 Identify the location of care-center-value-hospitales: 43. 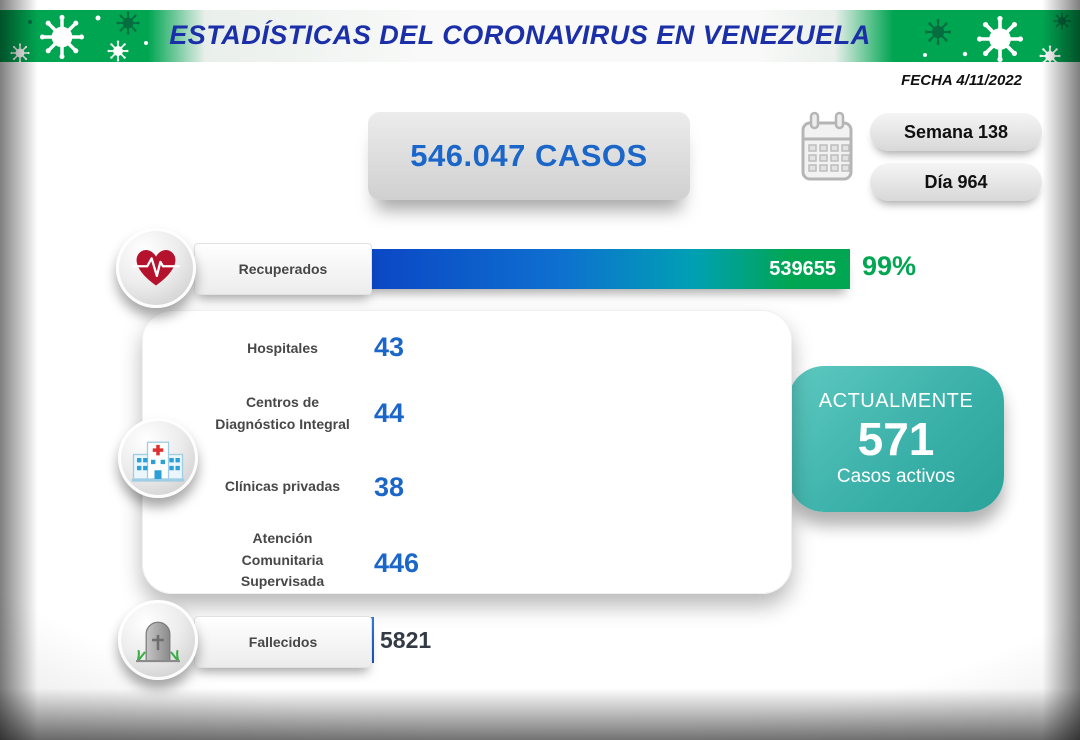
(389, 347).